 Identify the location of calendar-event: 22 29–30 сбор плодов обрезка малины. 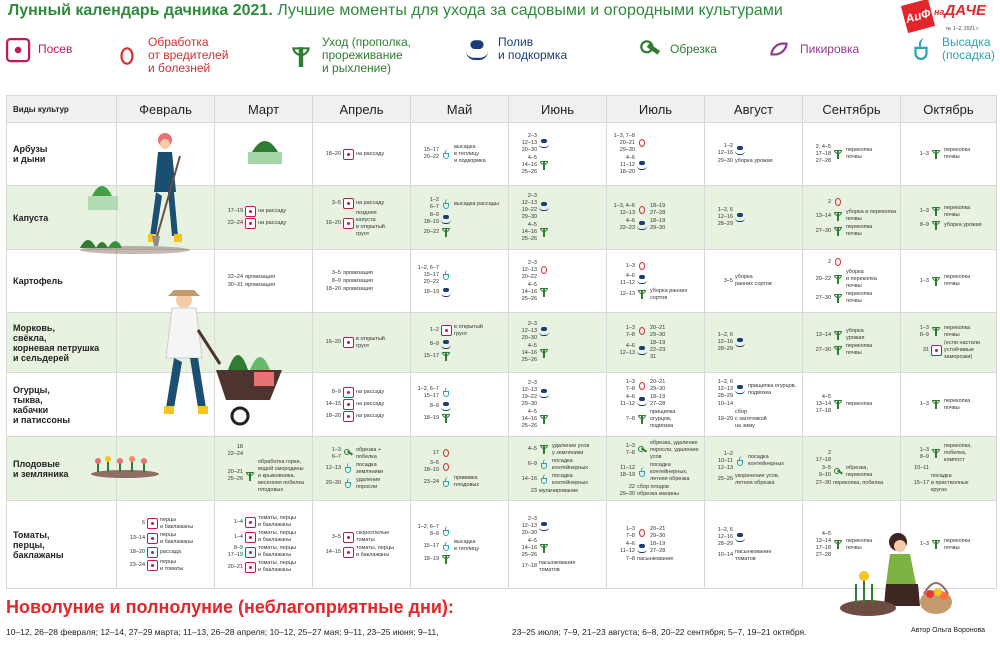
(655, 491).